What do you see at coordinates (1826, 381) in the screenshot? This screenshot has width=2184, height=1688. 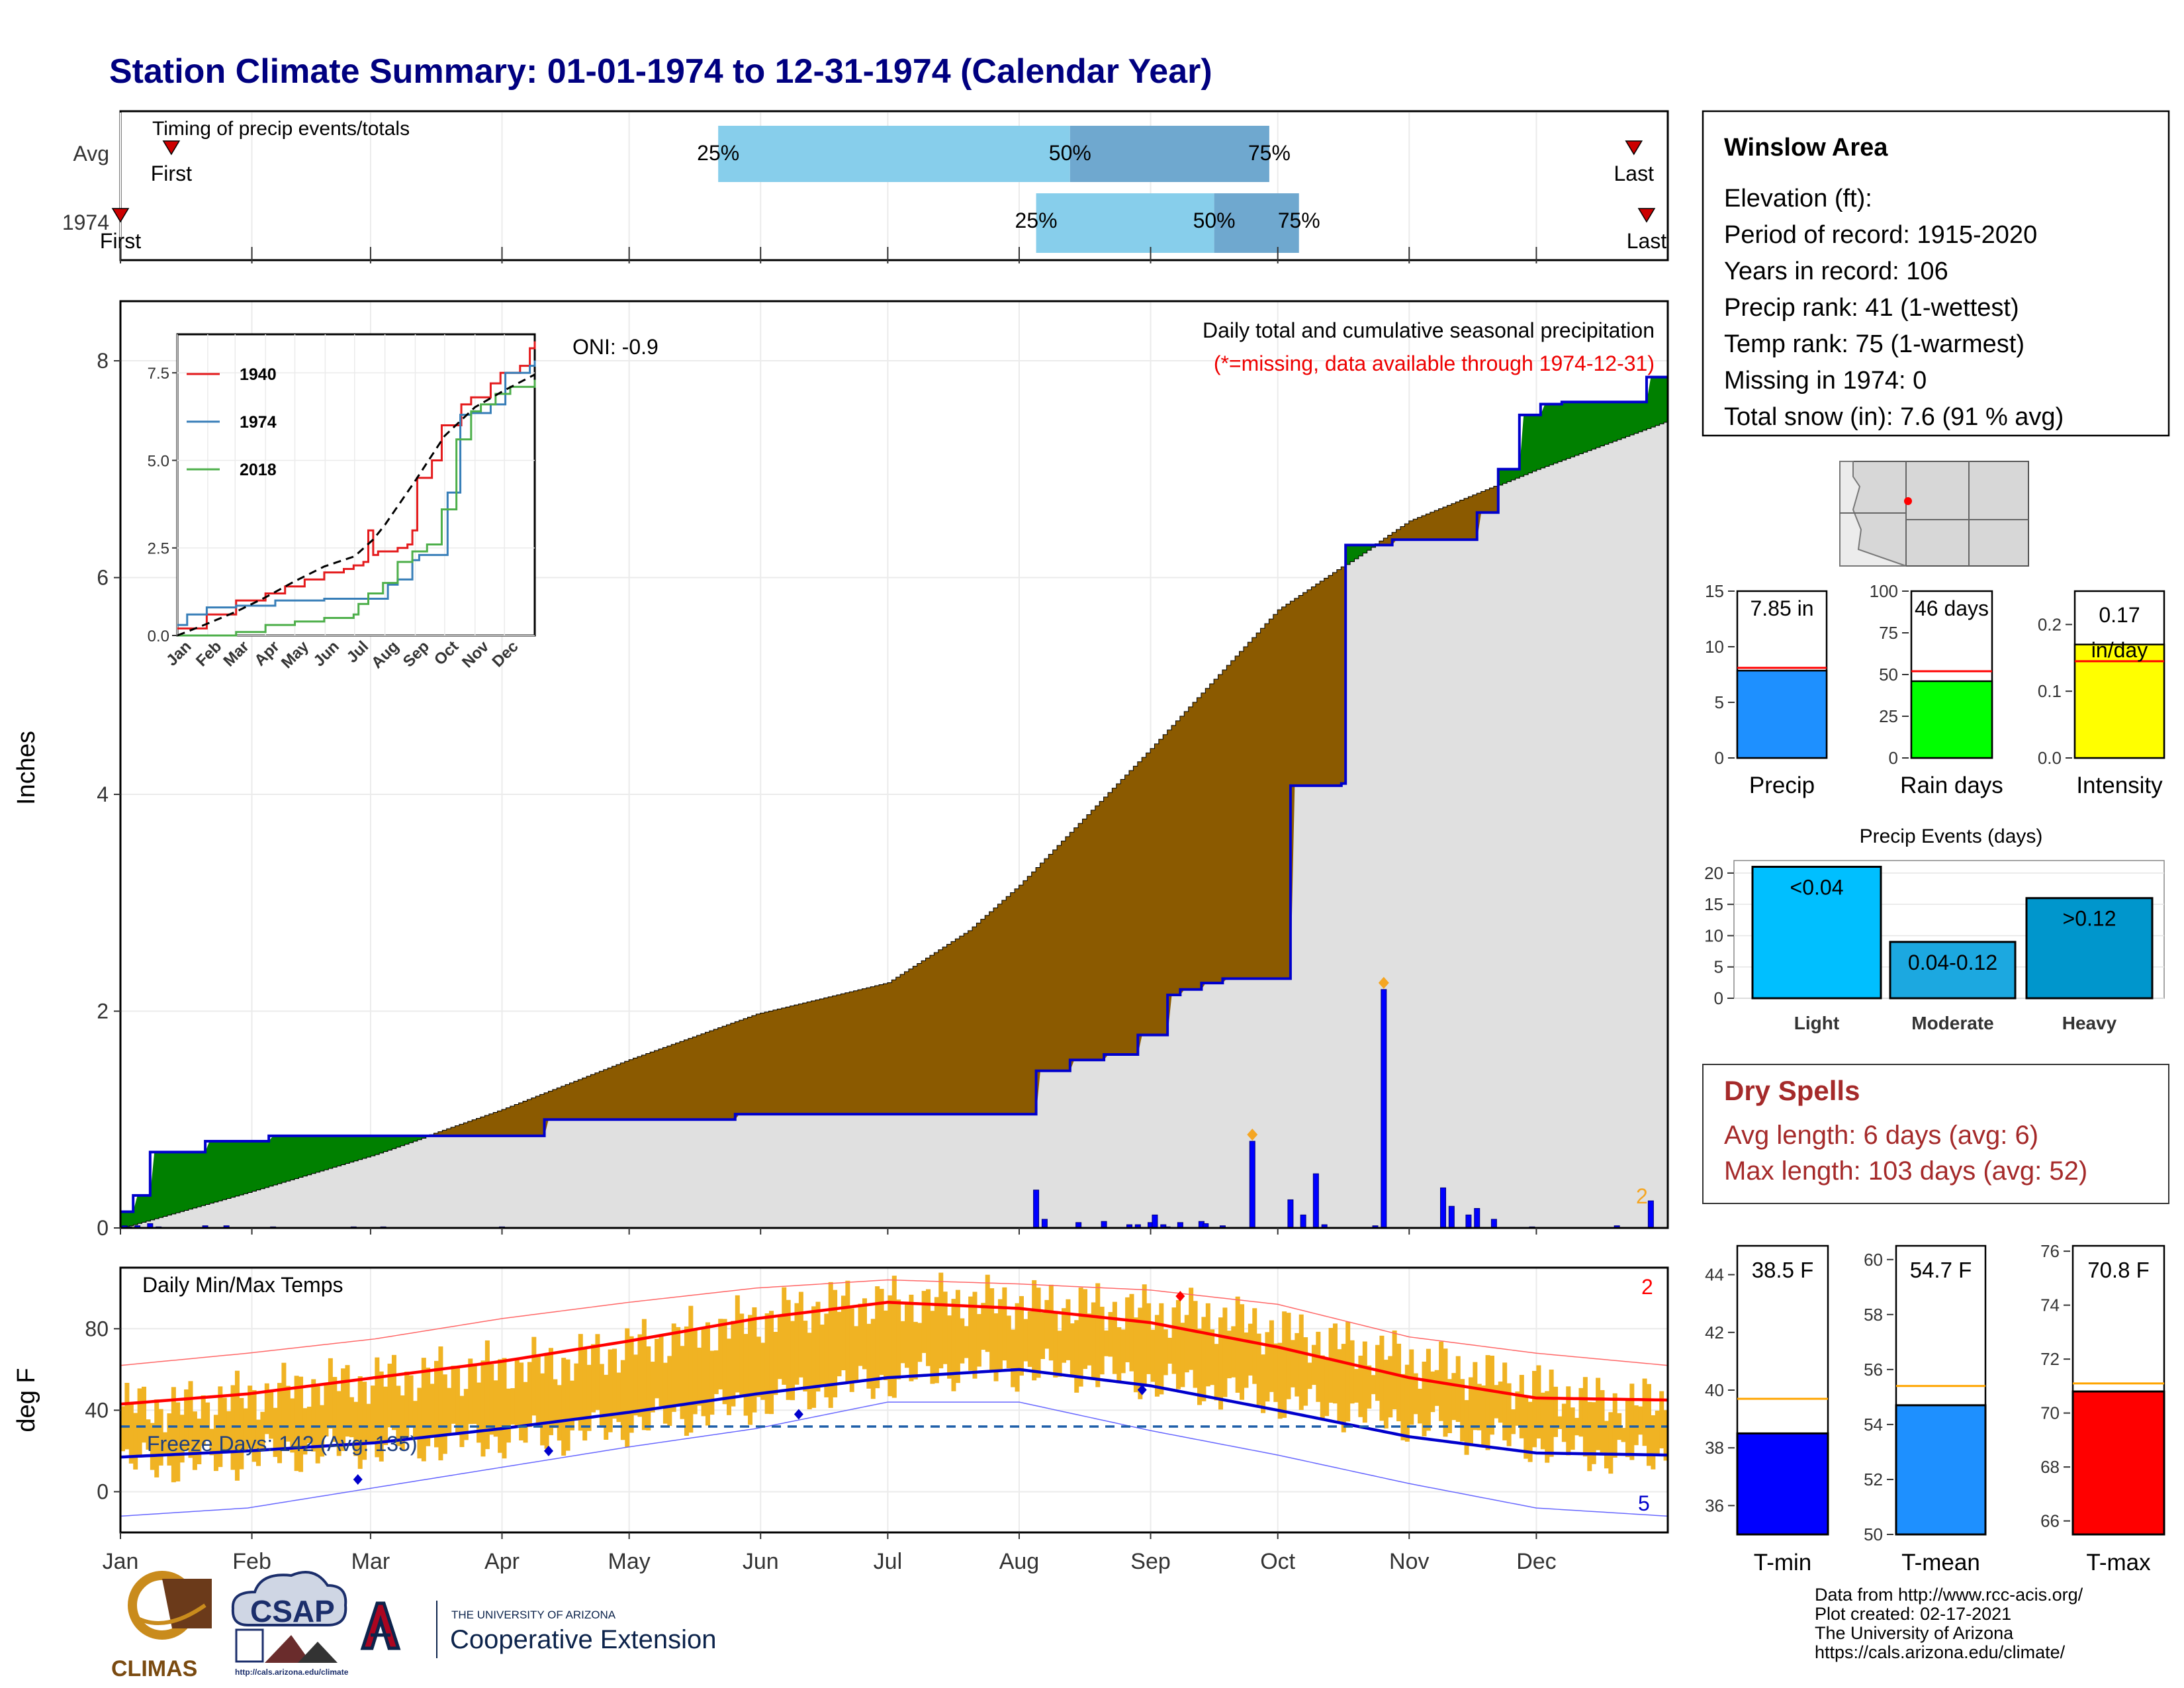 I see `station-line: Missing in 1974: 0` at bounding box center [1826, 381].